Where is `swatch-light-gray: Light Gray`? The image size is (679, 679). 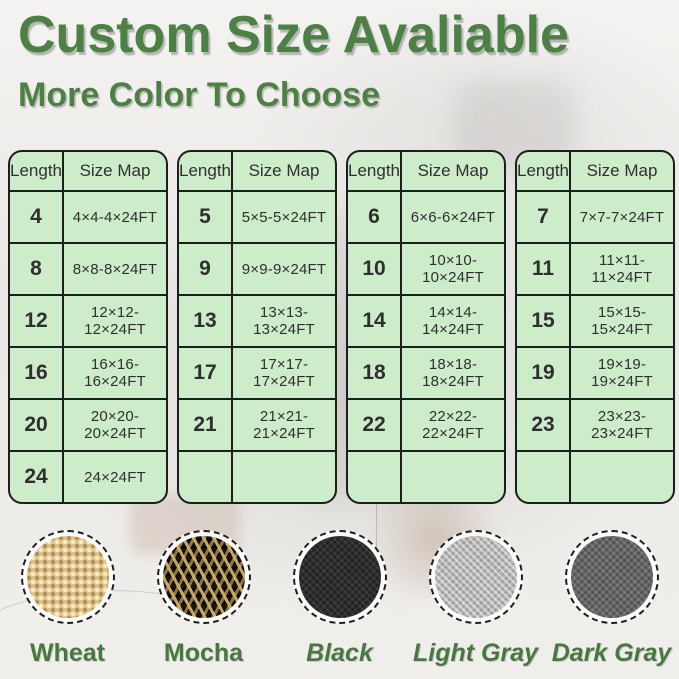
swatch-light-gray: Light Gray is located at coordinates (475, 599).